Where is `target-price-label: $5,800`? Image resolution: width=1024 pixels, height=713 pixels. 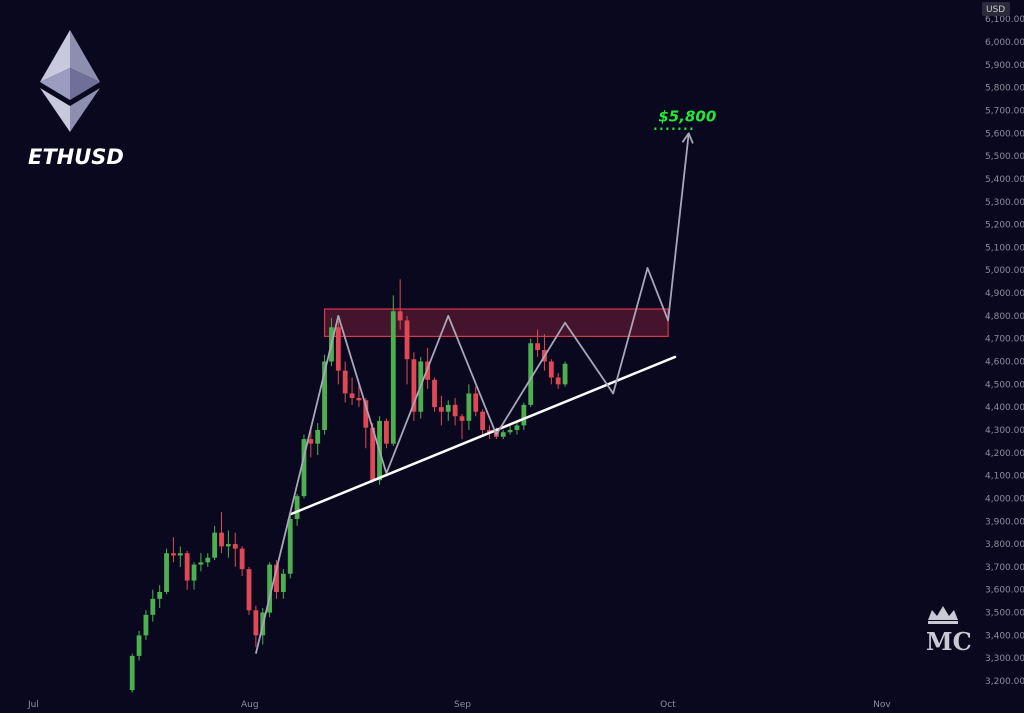
target-price-label: $5,800 is located at coordinates (687, 117).